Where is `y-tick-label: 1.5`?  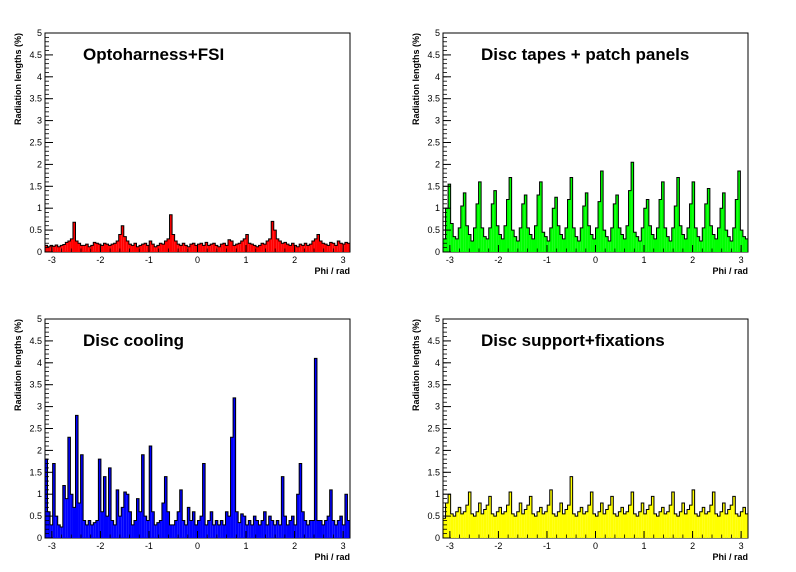 y-tick-label: 1.5 is located at coordinates (35, 186).